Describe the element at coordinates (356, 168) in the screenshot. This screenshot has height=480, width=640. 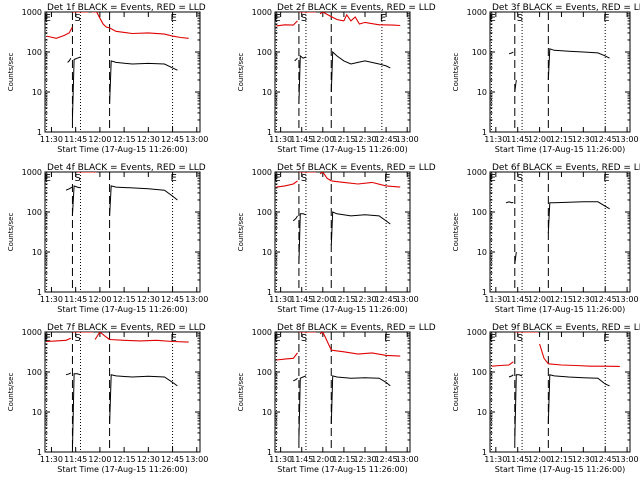
I see `panel-title: Det 5f BLACK = Events, RED = LLD` at that location.